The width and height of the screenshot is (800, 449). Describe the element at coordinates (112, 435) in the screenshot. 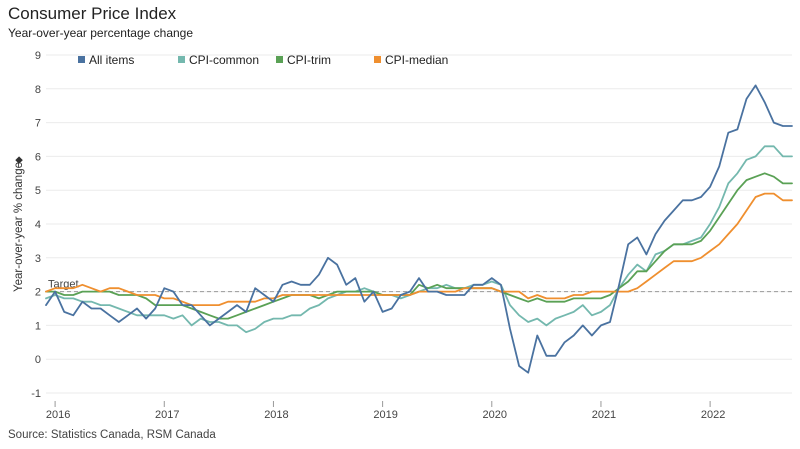

I see `chart-source: Source: Statistics Canada, RSM Canada` at that location.